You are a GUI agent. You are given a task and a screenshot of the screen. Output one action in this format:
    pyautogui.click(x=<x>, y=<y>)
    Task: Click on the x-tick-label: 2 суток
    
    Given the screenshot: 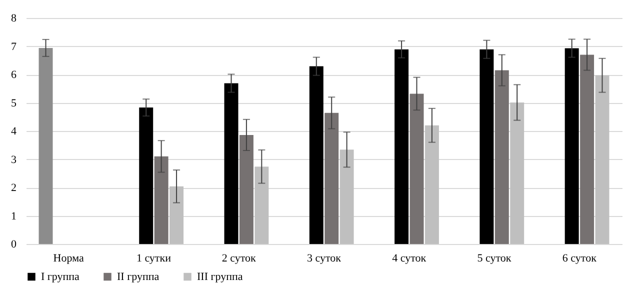 What is the action you would take?
    pyautogui.click(x=239, y=258)
    